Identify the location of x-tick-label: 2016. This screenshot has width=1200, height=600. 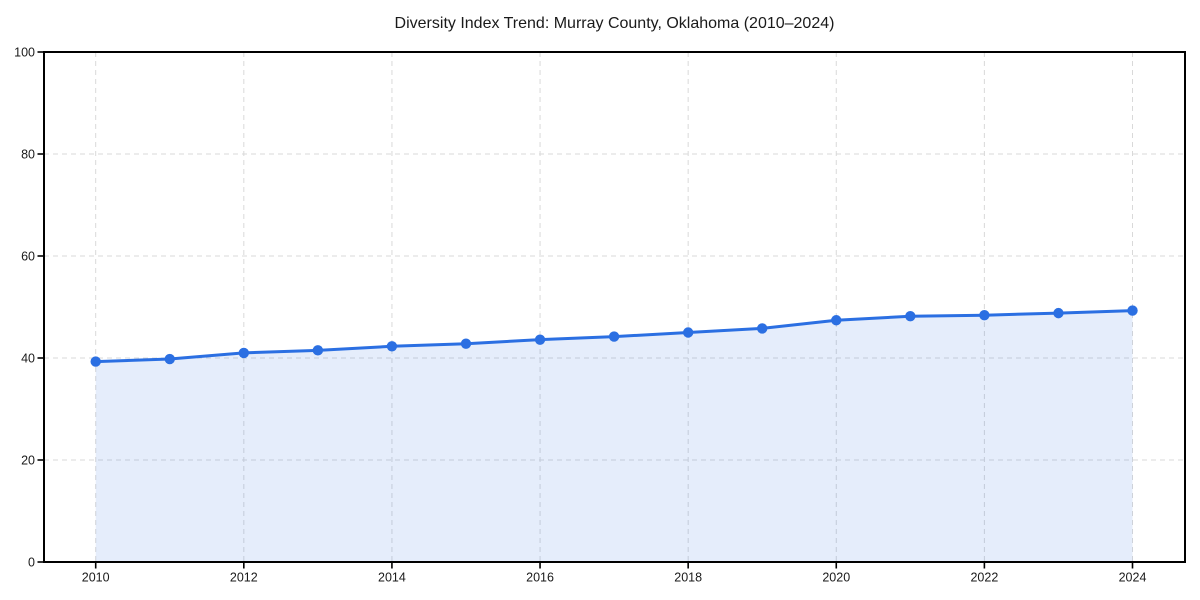
(540, 578).